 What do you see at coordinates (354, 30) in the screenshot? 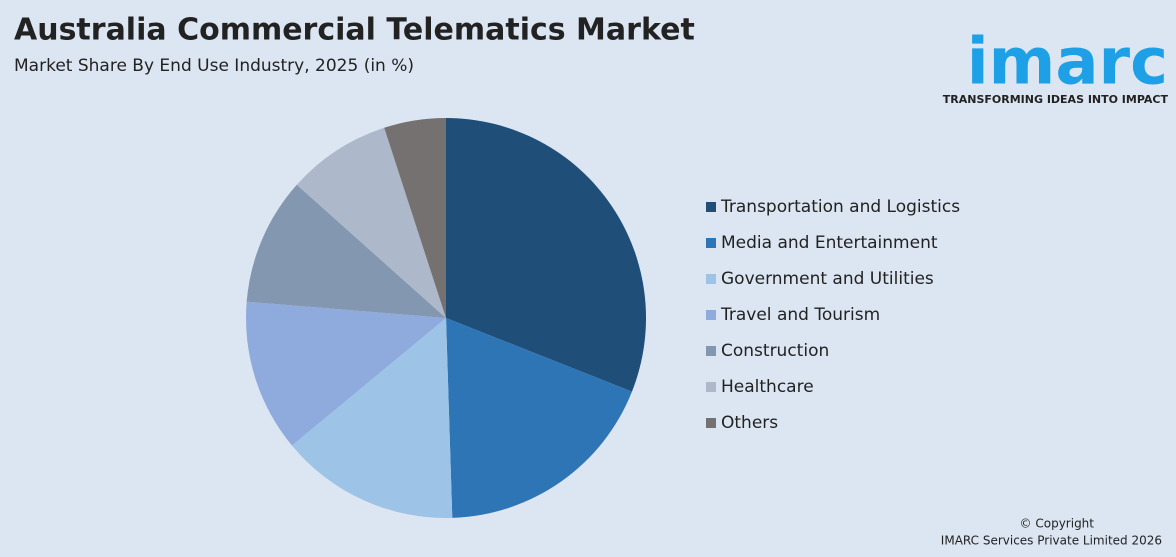
I see `chart-title: Australia Commercial Telematics Market` at bounding box center [354, 30].